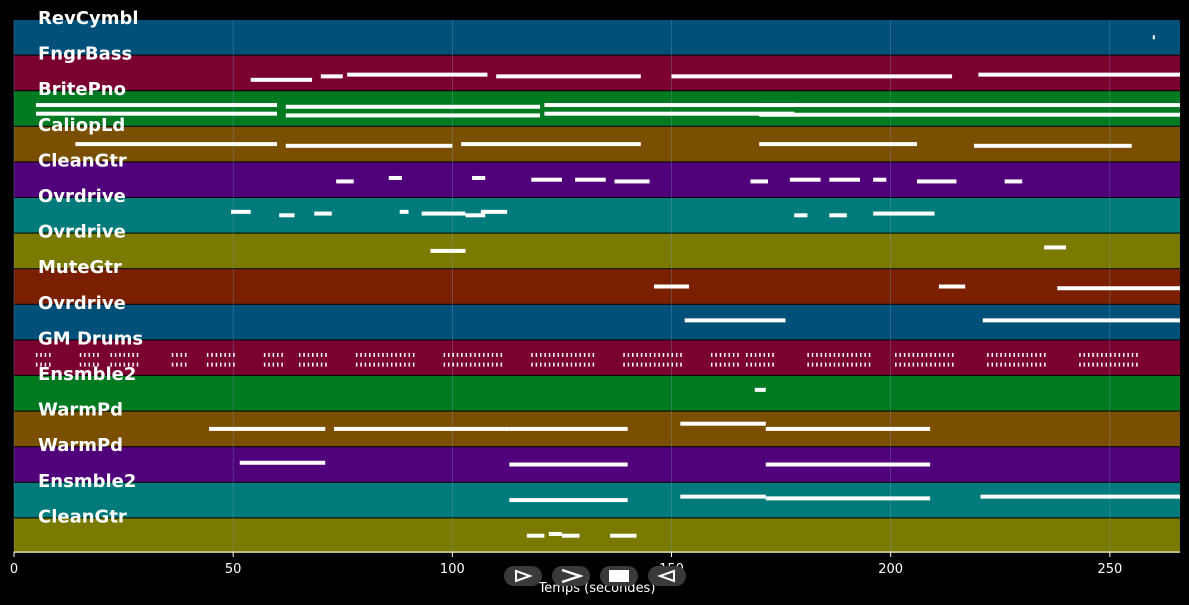 This screenshot has height=605, width=1189. Describe the element at coordinates (14, 569) in the screenshot. I see `x-tick-label: 0` at that location.